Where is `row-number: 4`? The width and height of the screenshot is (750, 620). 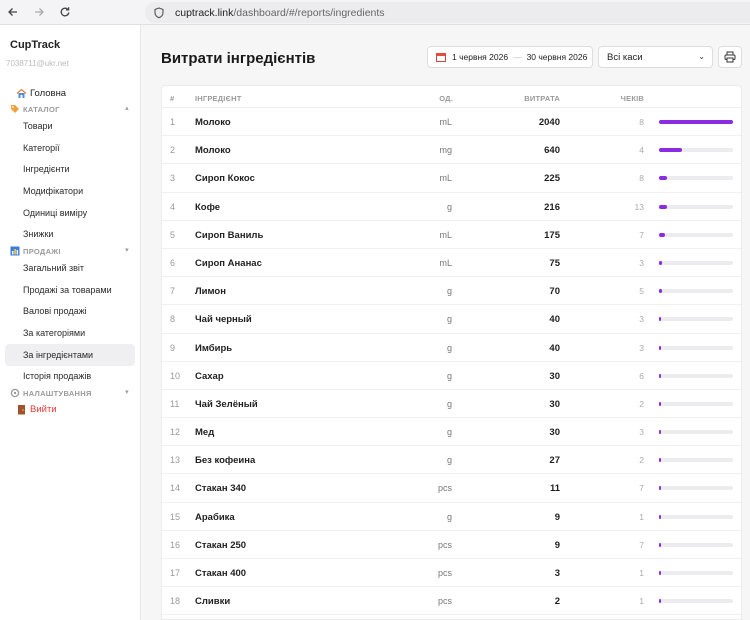 row-number: 4 is located at coordinates (173, 206).